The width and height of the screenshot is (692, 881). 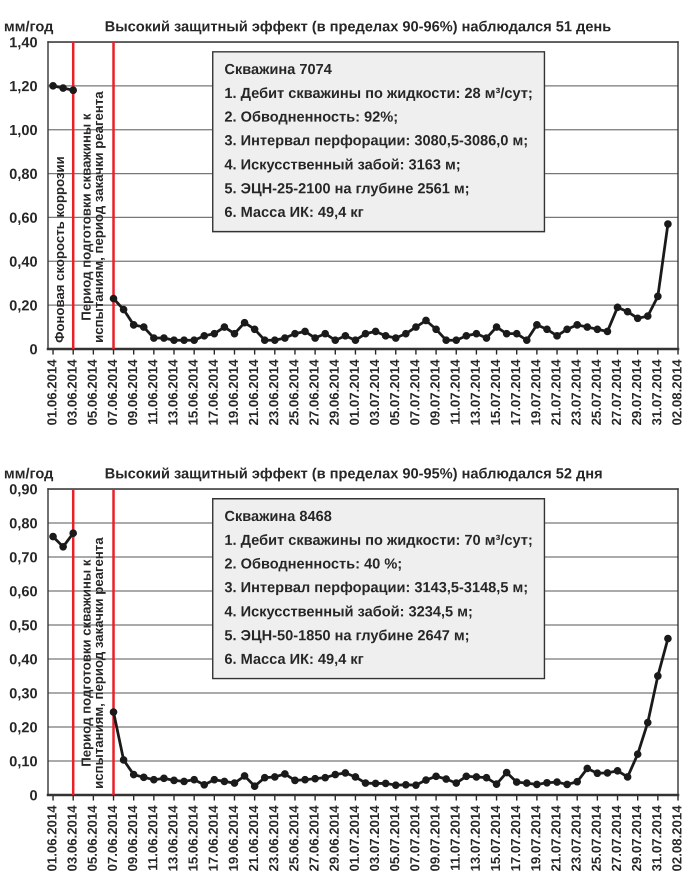 I want to click on y-tick-label: 0,50, so click(x=23, y=626).